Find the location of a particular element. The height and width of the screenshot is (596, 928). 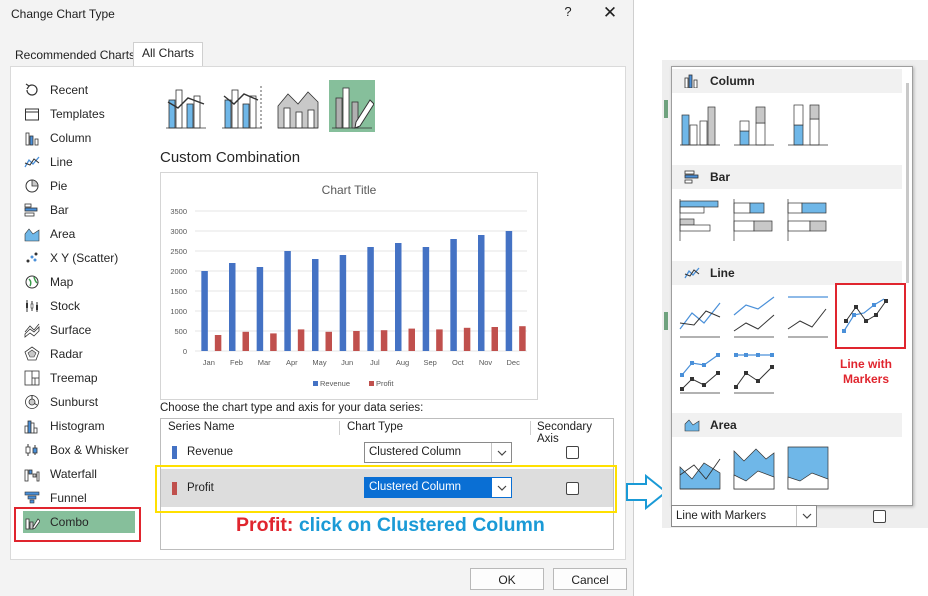

radar-chart-icon is located at coordinates (32, 354).